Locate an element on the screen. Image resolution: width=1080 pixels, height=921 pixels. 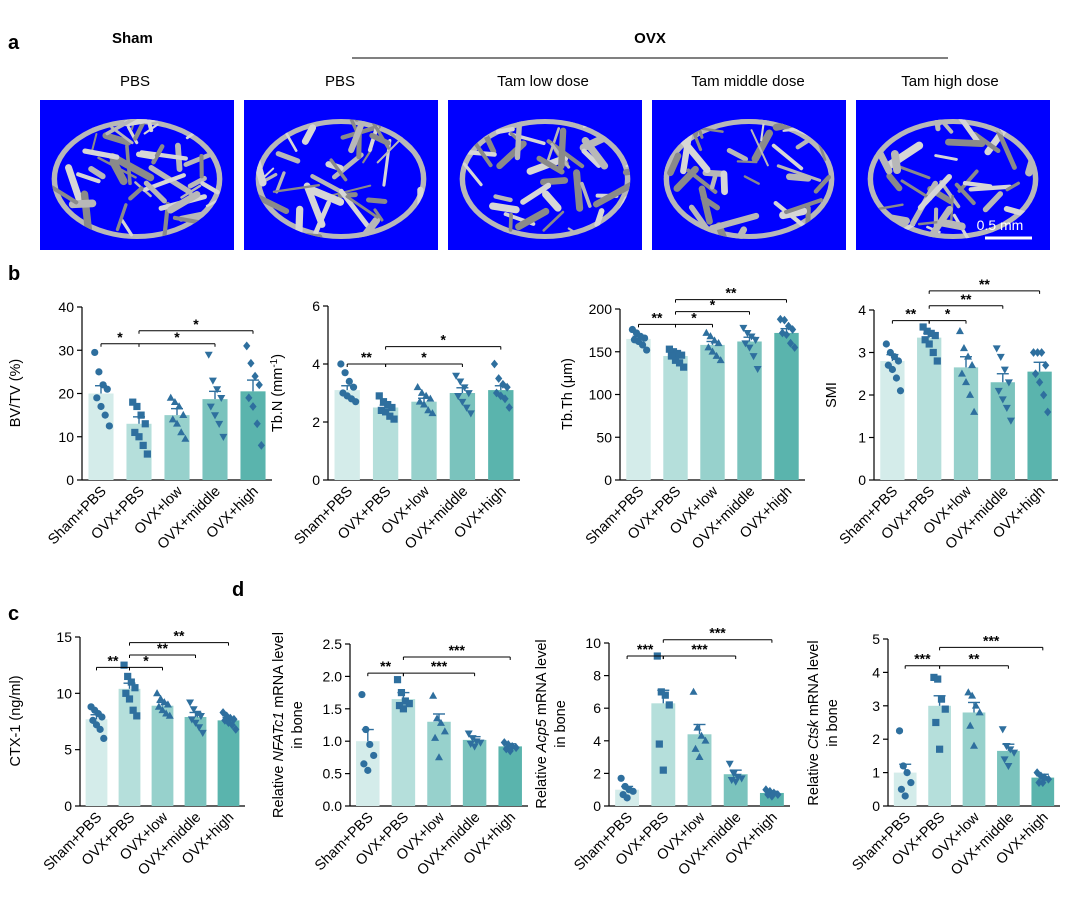
y-tick-label: 4 is located at coordinates (597, 741).